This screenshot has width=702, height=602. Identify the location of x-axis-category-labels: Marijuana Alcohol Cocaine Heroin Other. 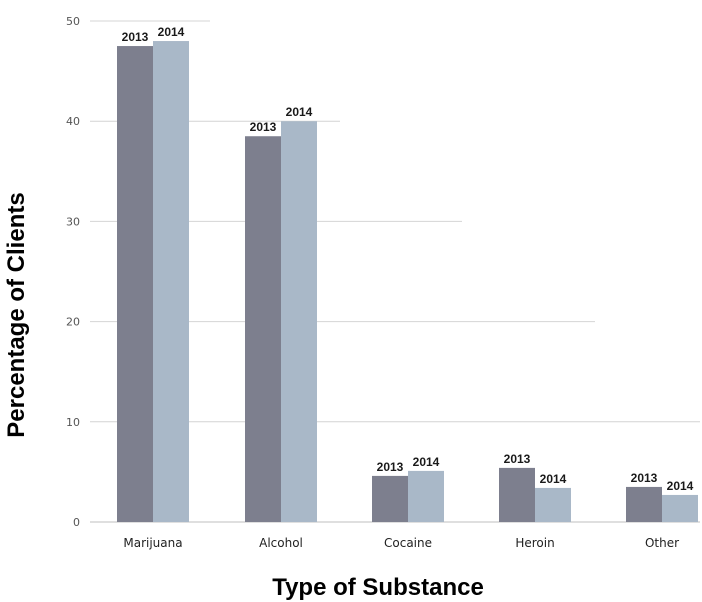
(401, 543).